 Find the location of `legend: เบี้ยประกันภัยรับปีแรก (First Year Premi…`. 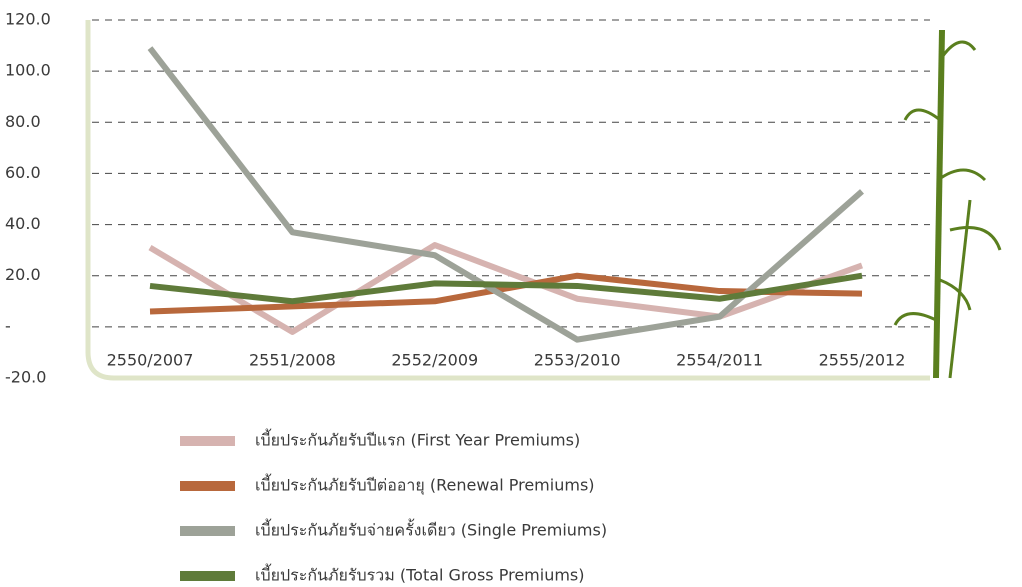

legend: เบี้ยประกันภัยรับปีแรก (First Year Premi… is located at coordinates (393, 507).